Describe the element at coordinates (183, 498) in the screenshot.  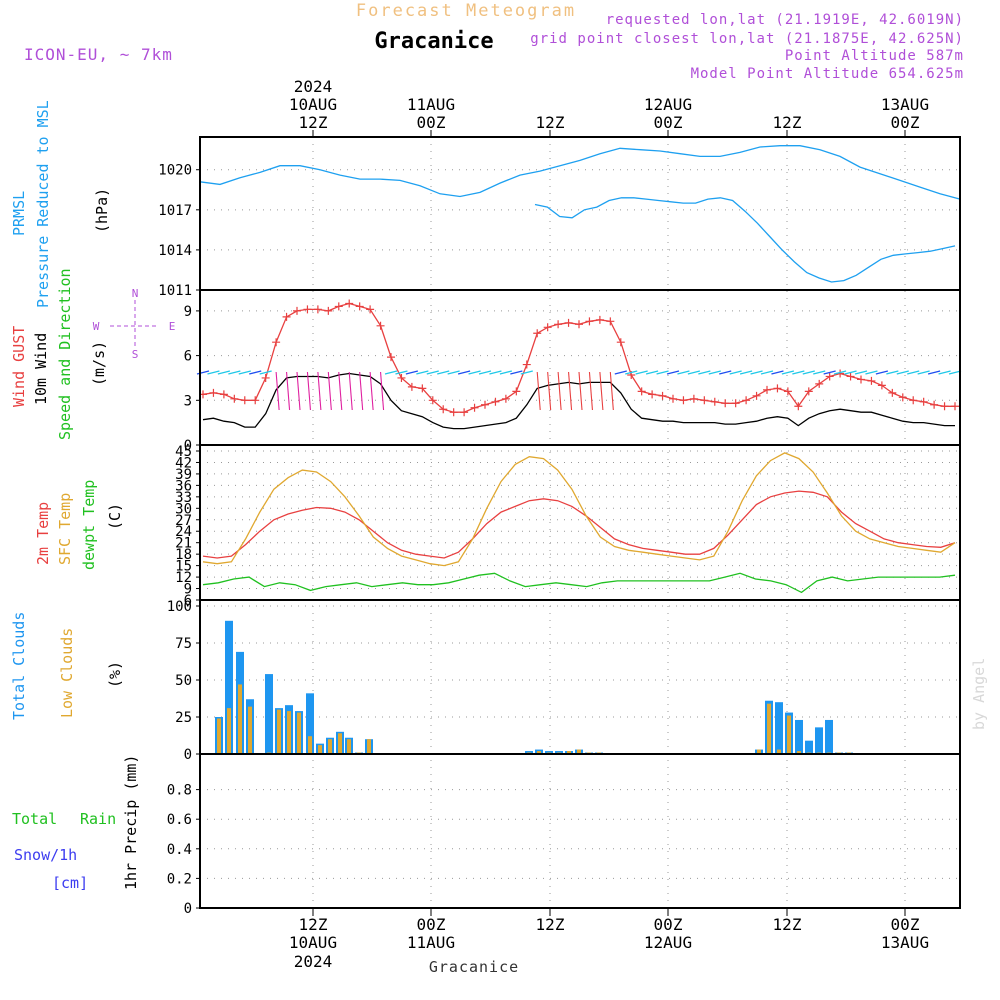
I see `y-tick-label: 33` at that location.